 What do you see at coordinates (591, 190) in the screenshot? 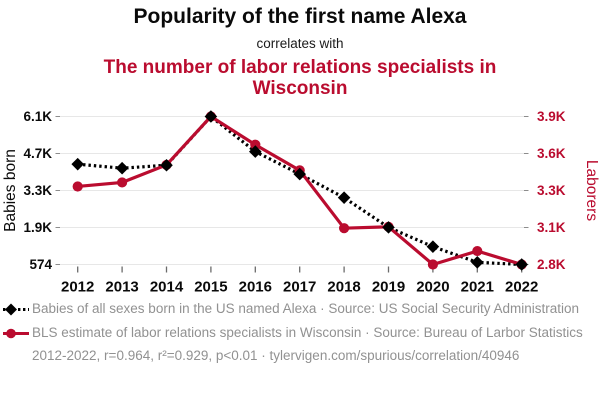
I see `right-axis-title: Laborers` at bounding box center [591, 190].